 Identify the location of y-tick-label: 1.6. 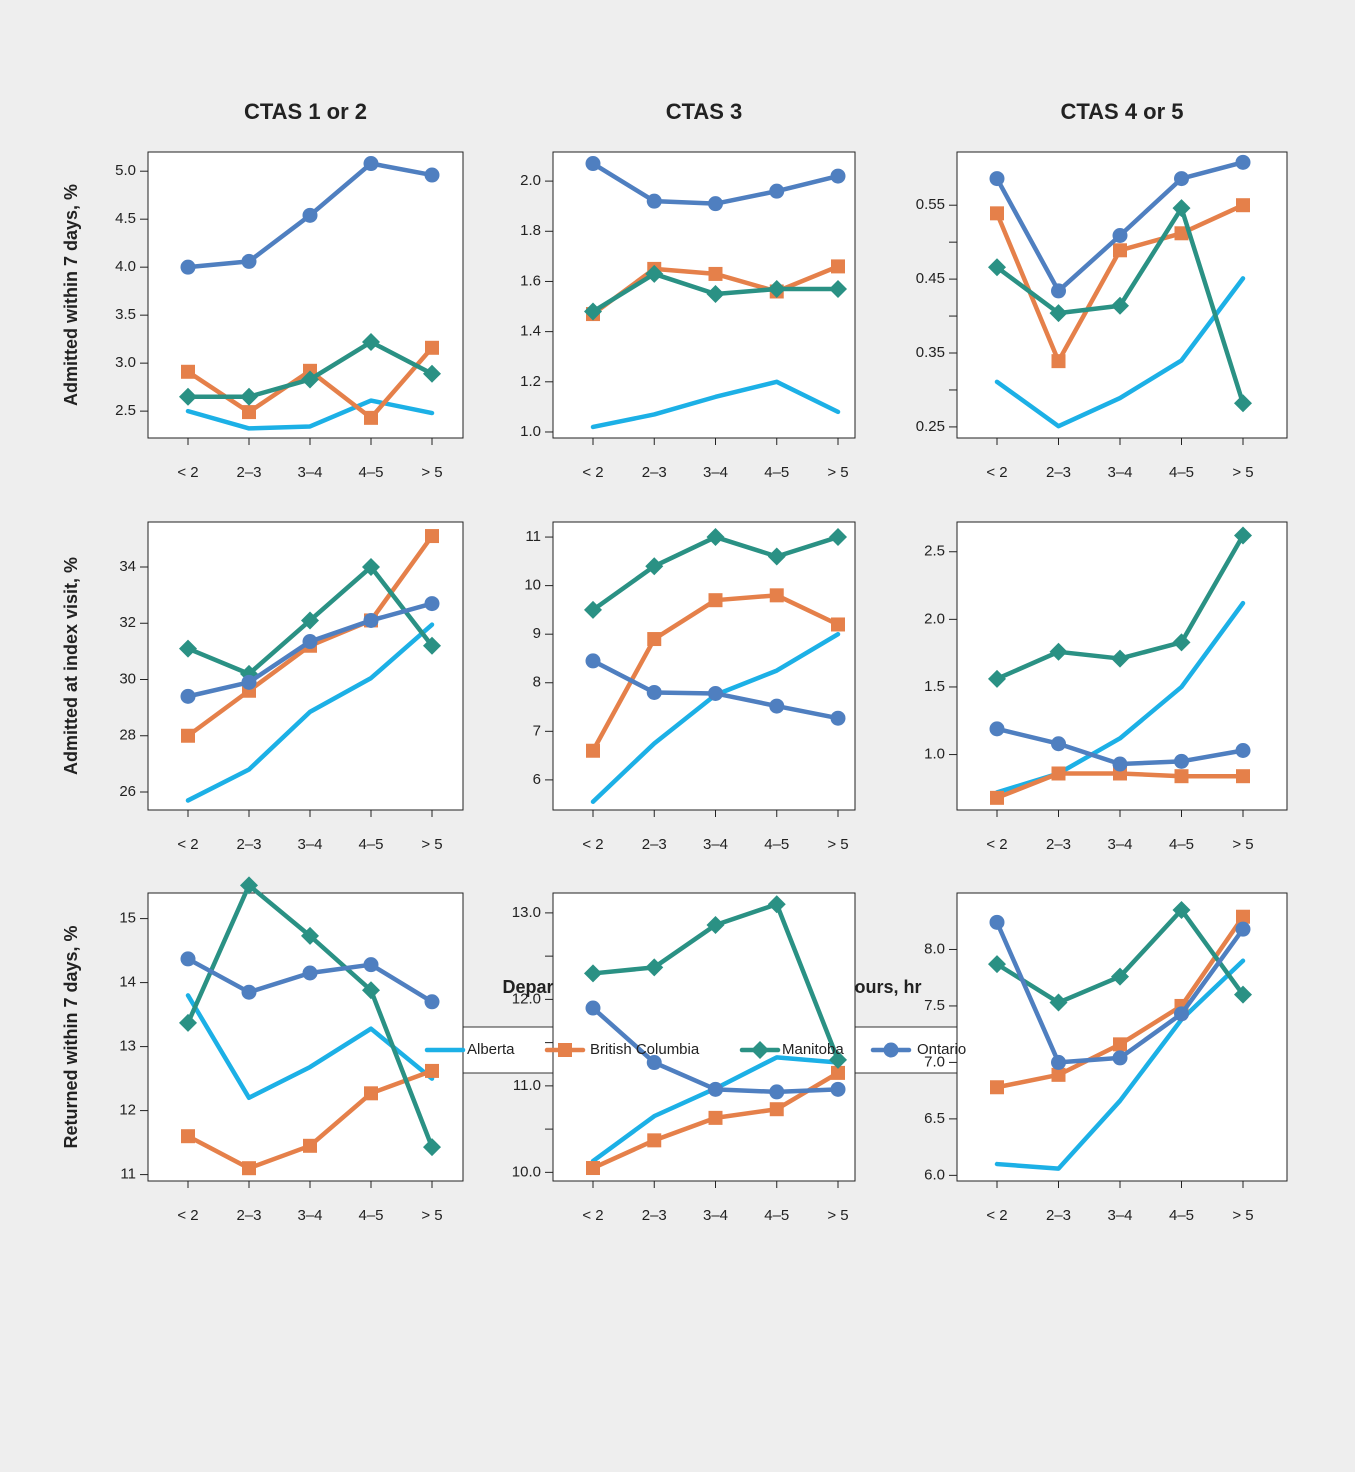
(530, 280).